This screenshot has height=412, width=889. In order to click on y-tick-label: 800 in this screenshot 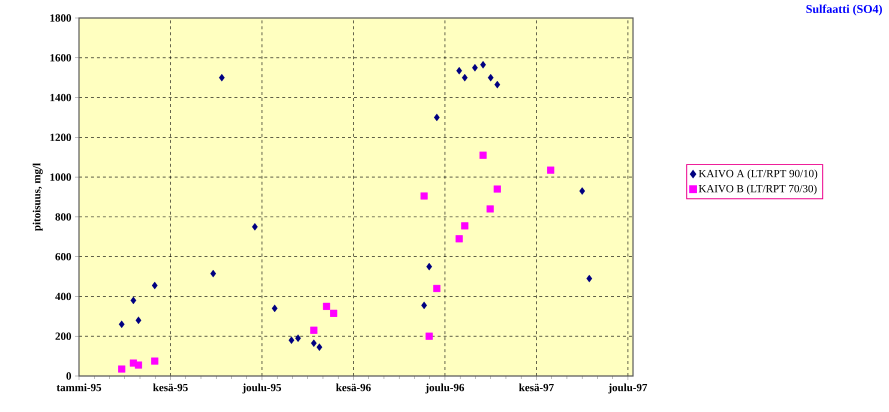, I will do `click(63, 217)`.